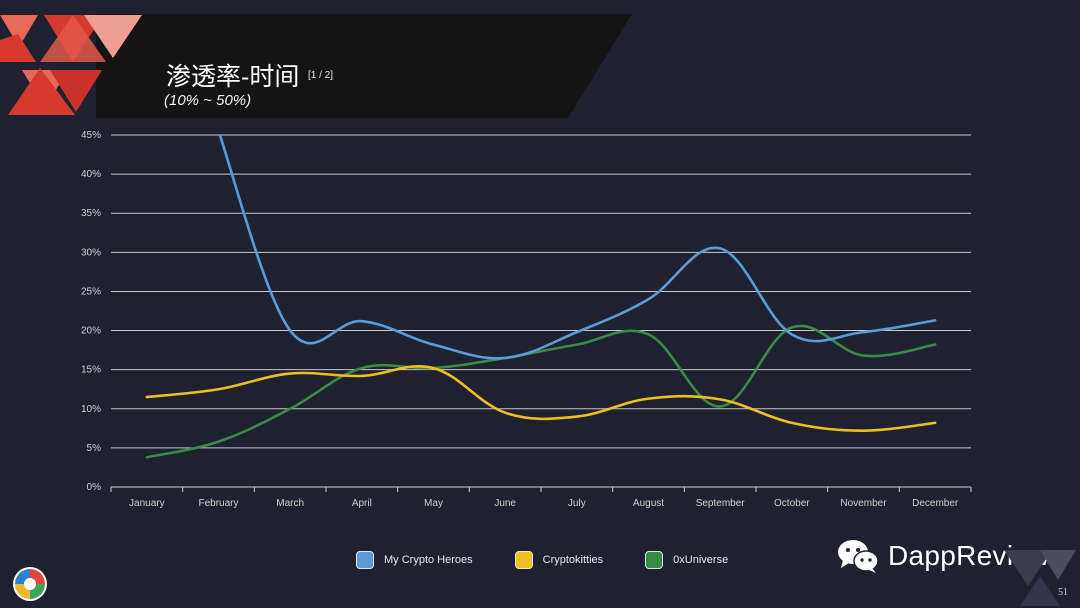 The image size is (1080, 608). Describe the element at coordinates (858, 556) in the screenshot. I see `wechat-icon` at that location.